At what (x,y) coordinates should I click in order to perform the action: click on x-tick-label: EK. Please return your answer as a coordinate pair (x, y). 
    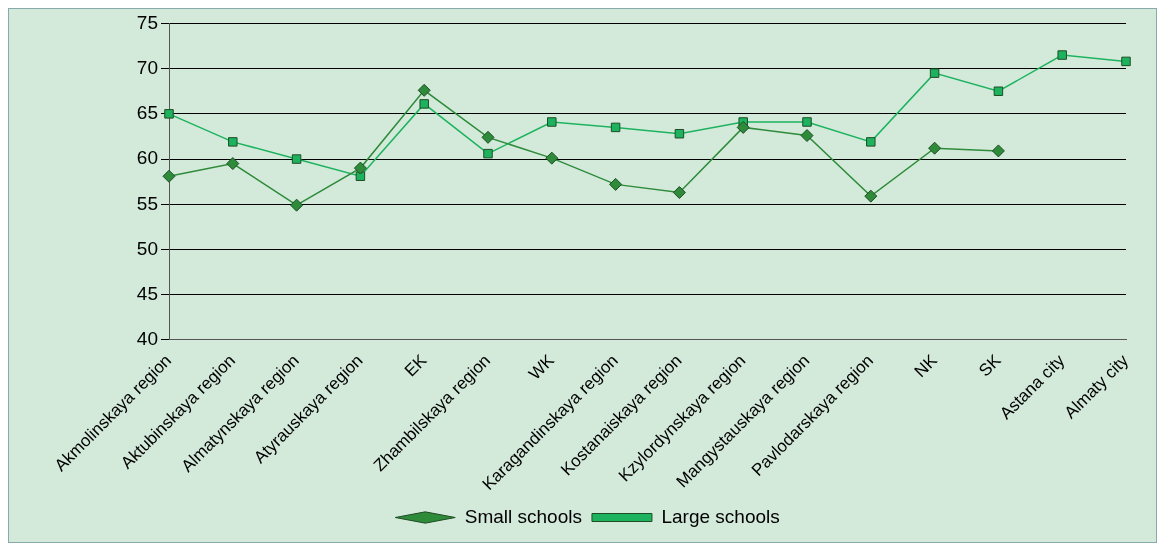
    Looking at the image, I should click on (415, 365).